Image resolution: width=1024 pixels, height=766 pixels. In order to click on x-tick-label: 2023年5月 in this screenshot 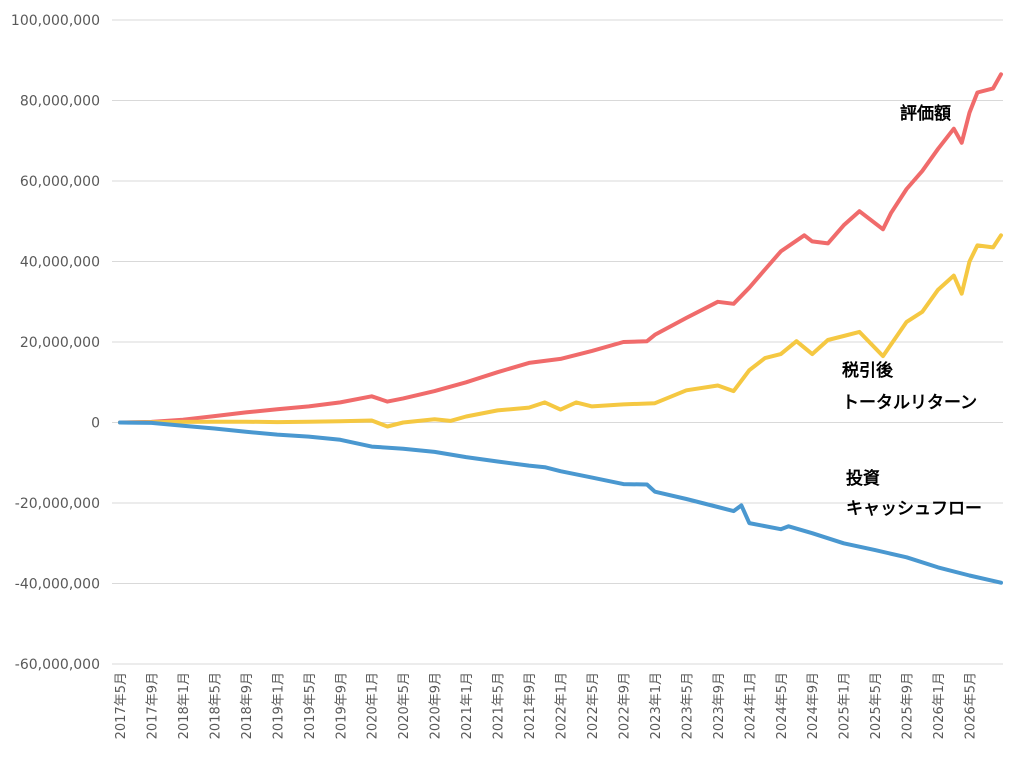, I will do `click(687, 705)`.